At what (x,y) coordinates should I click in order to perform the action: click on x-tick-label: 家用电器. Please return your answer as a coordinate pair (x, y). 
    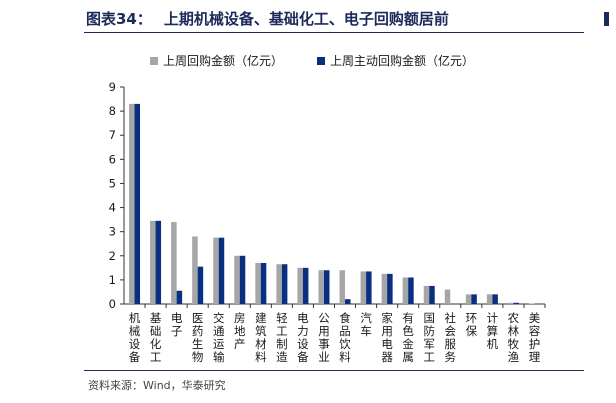
    Looking at the image, I should click on (387, 337).